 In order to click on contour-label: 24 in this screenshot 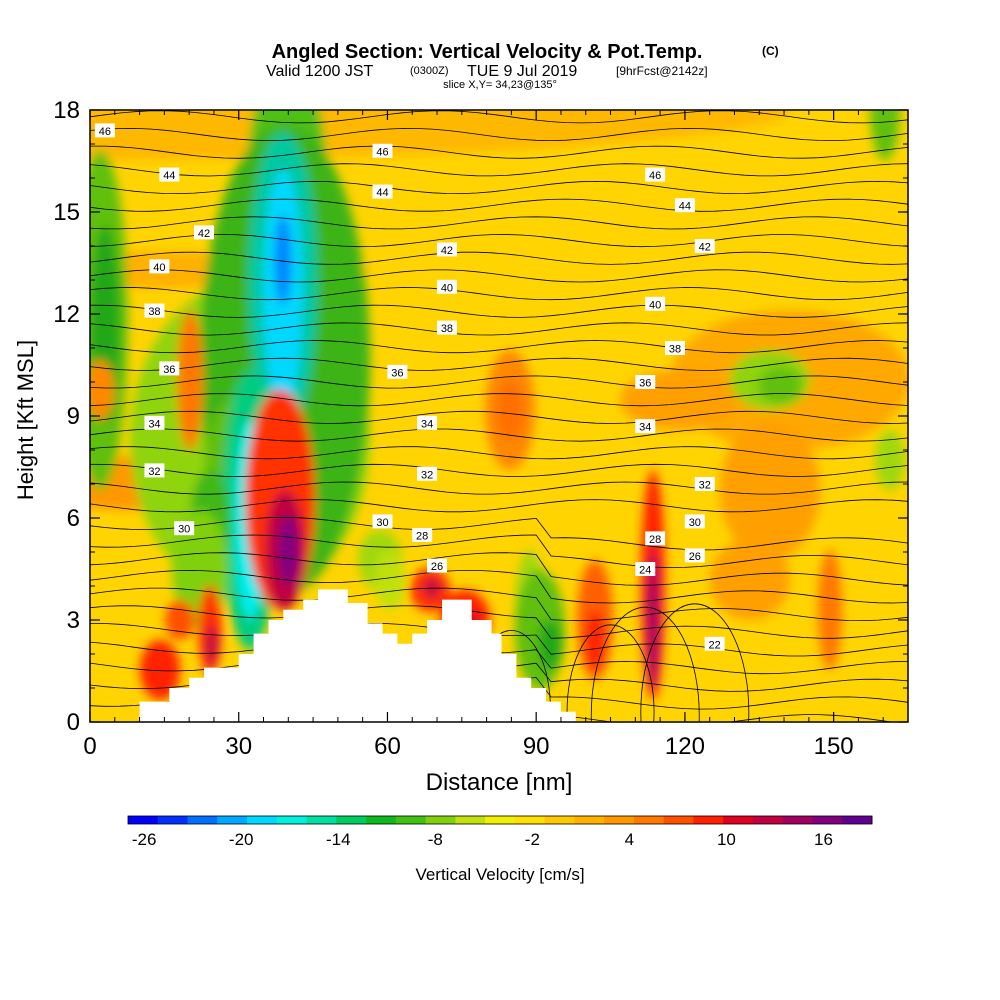, I will do `click(645, 571)`.